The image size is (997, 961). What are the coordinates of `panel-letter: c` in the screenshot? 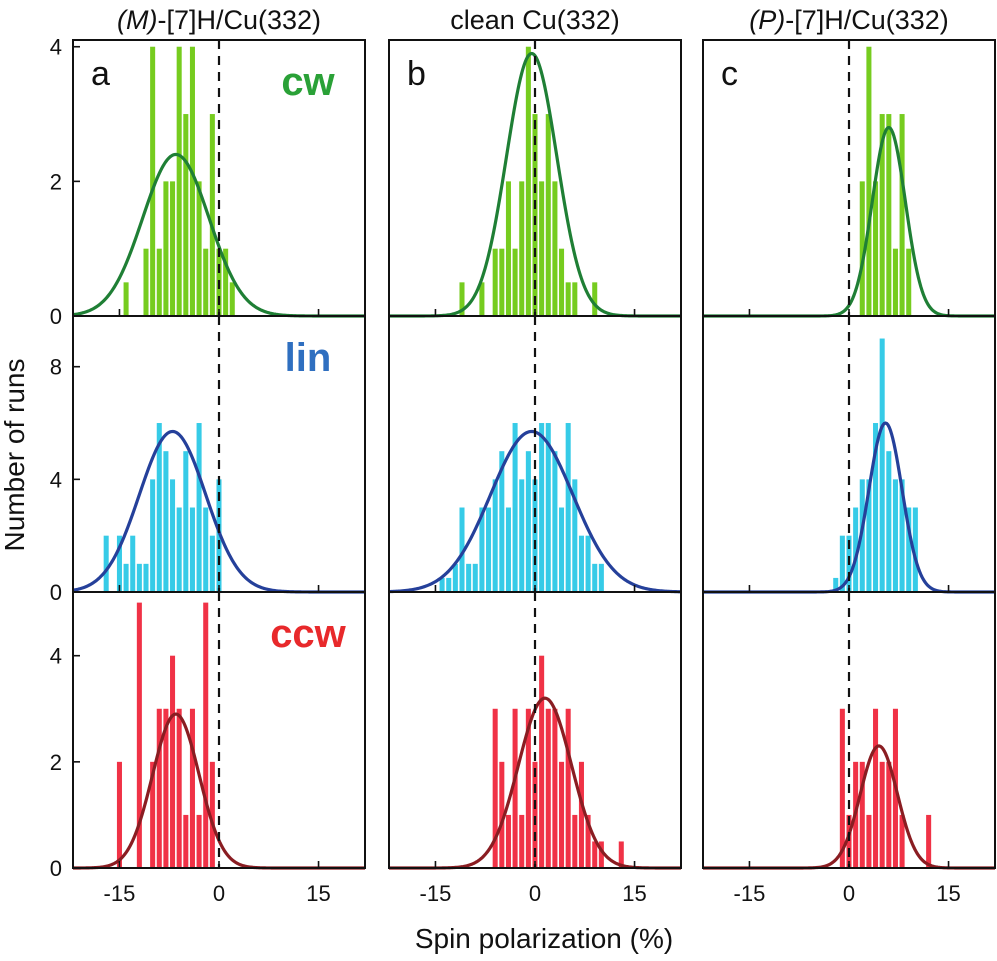 It's located at (729, 74).